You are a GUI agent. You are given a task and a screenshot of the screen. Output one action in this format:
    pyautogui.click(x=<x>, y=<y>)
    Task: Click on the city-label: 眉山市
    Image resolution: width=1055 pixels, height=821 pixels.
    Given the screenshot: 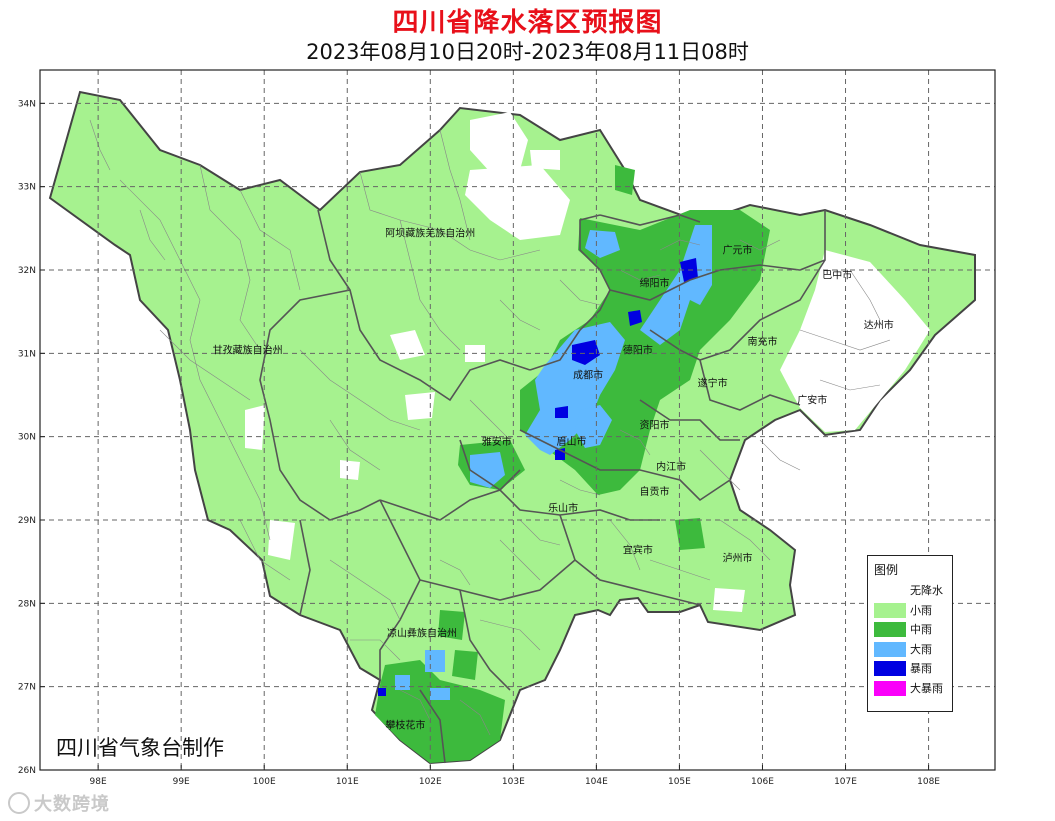 What is the action you would take?
    pyautogui.click(x=571, y=441)
    